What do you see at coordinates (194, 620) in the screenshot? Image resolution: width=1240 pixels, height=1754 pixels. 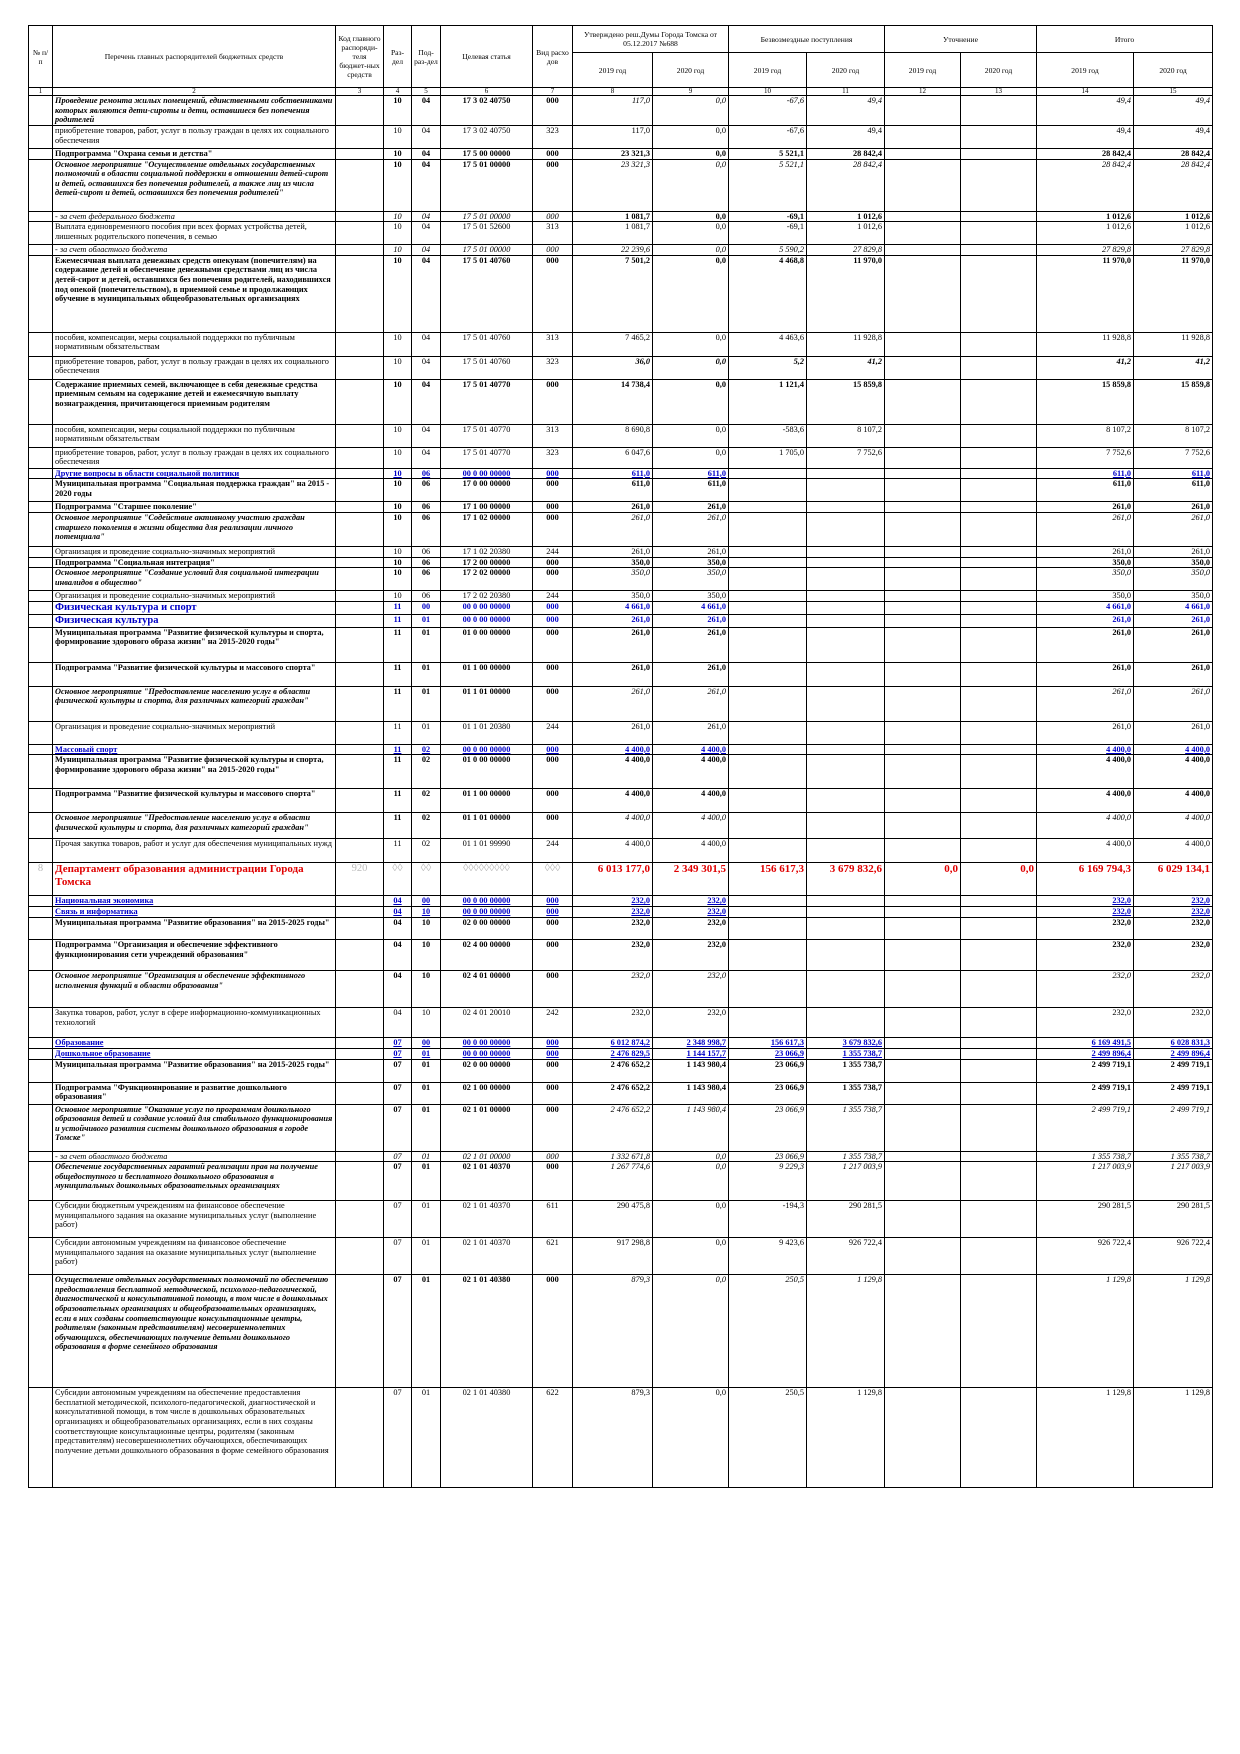 I see `item-name: Физическая культура` at bounding box center [194, 620].